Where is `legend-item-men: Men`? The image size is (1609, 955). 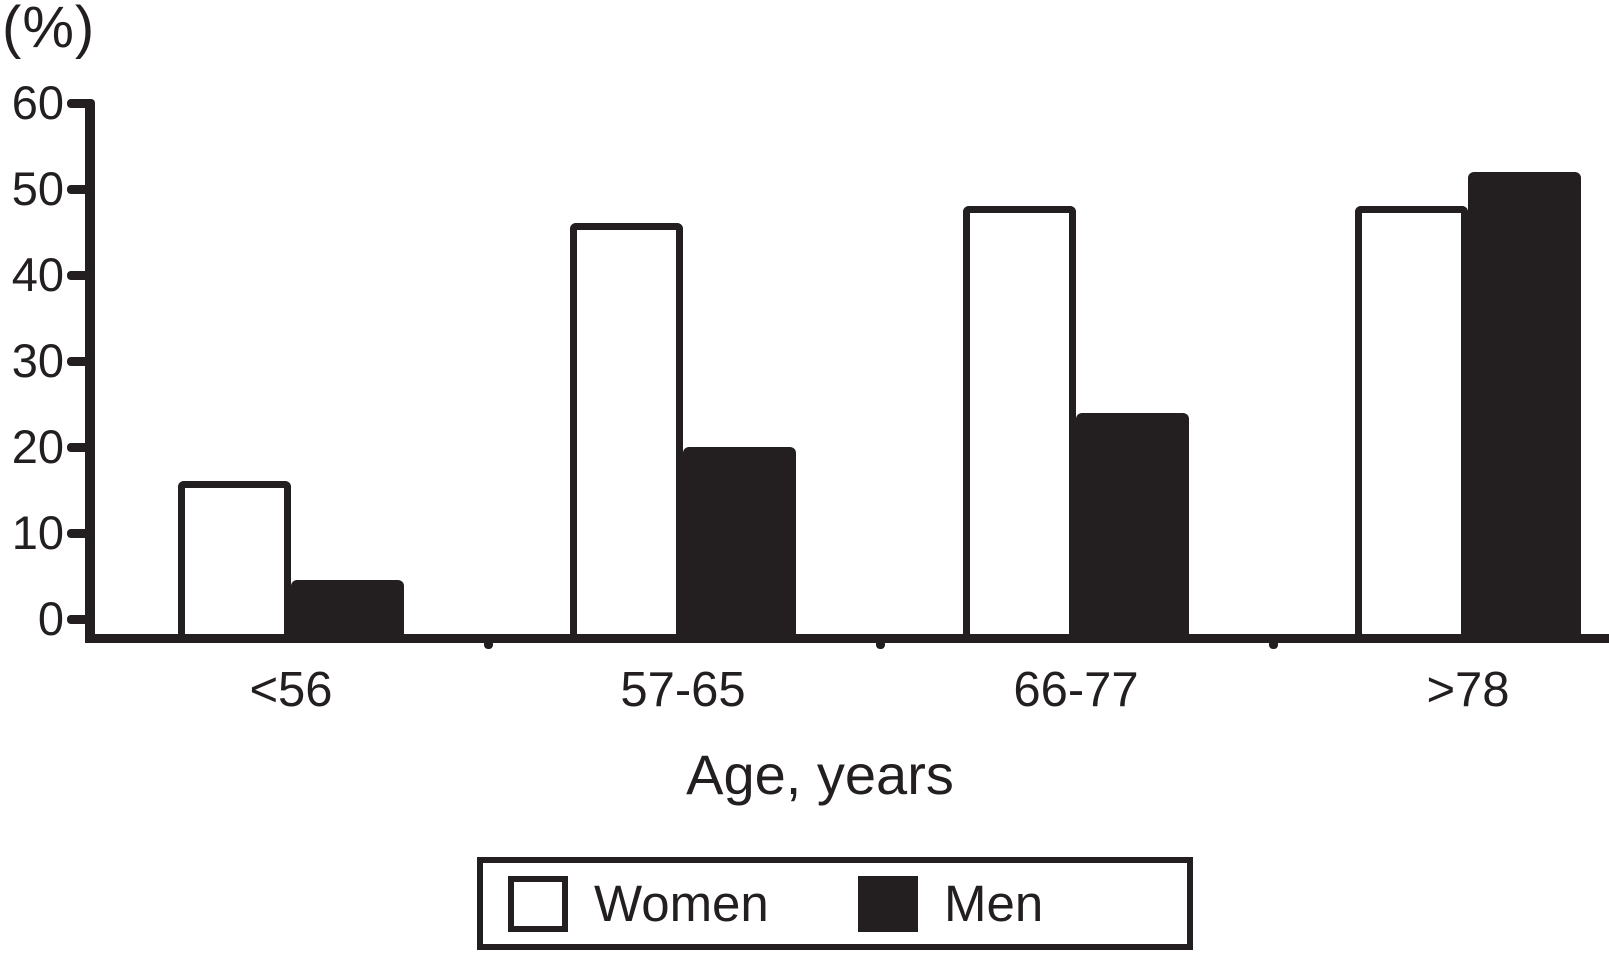 legend-item-men: Men is located at coordinates (951, 903).